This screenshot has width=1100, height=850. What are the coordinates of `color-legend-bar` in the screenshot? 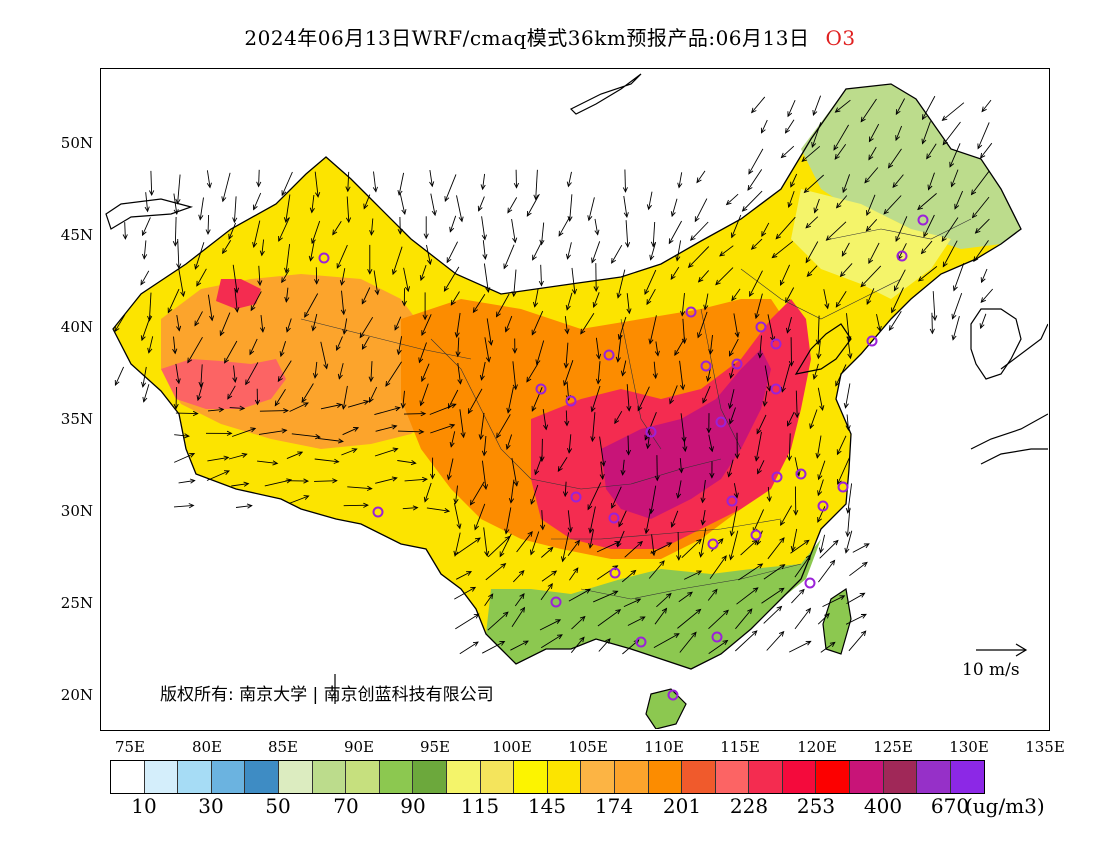 It's located at (548, 777).